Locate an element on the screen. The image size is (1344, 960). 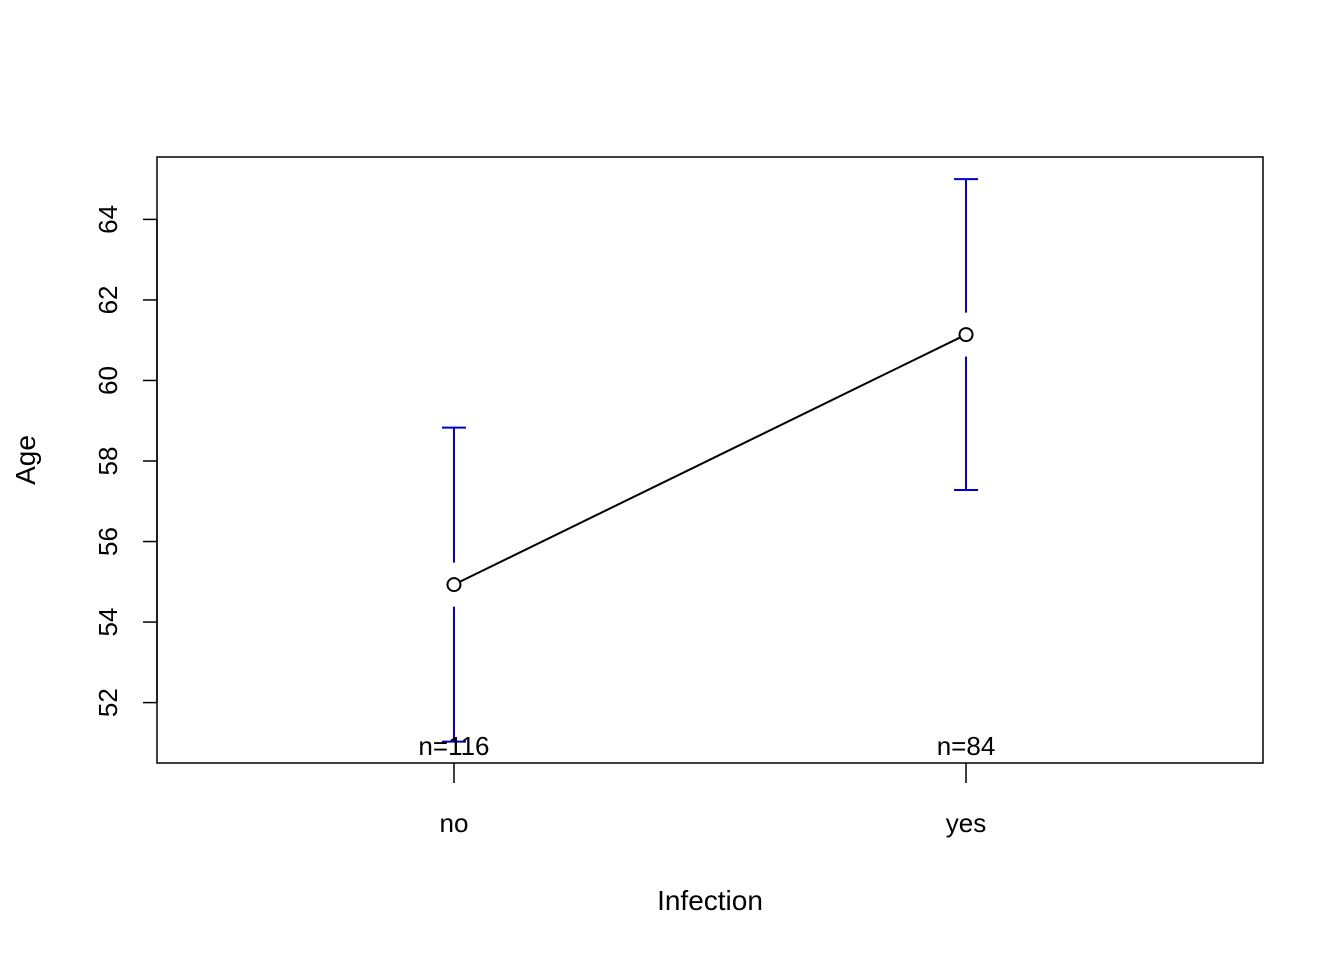
y-tick-label: 56 is located at coordinates (108, 541).